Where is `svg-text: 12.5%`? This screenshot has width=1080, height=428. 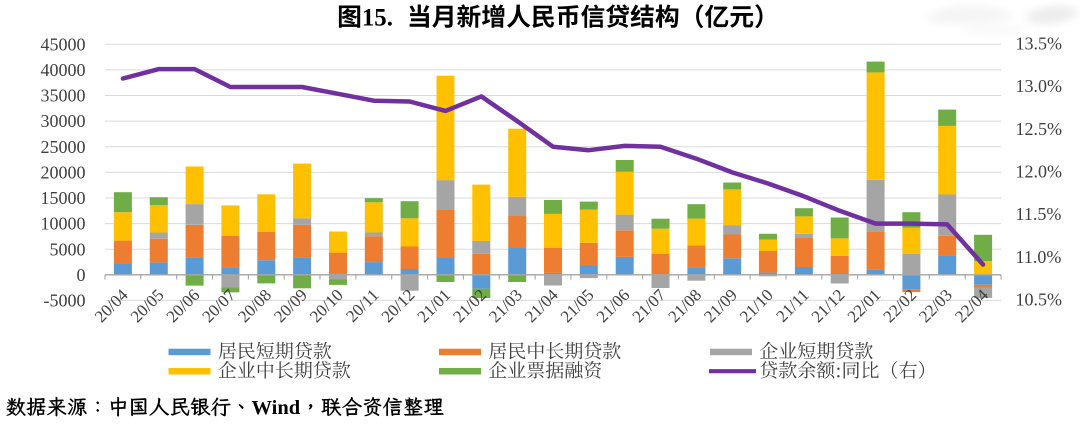
svg-text: 12.5% is located at coordinates (1039, 129).